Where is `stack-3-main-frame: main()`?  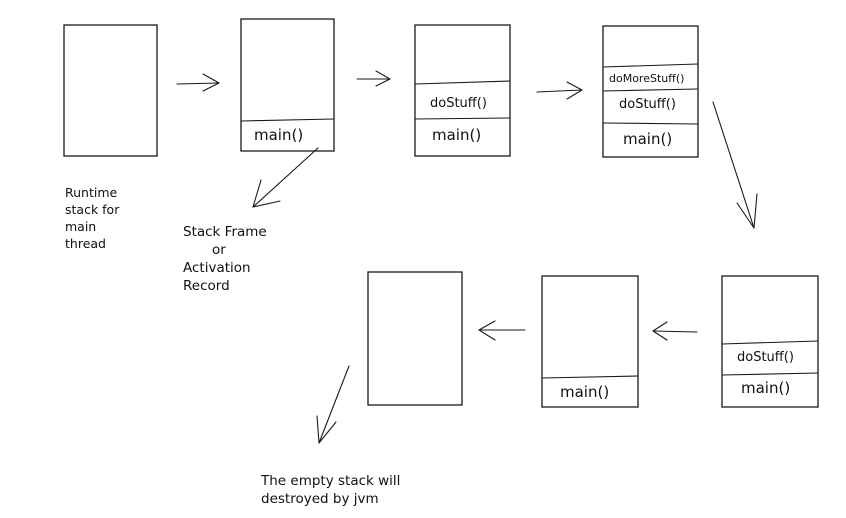 stack-3-main-frame: main() is located at coordinates (456, 135).